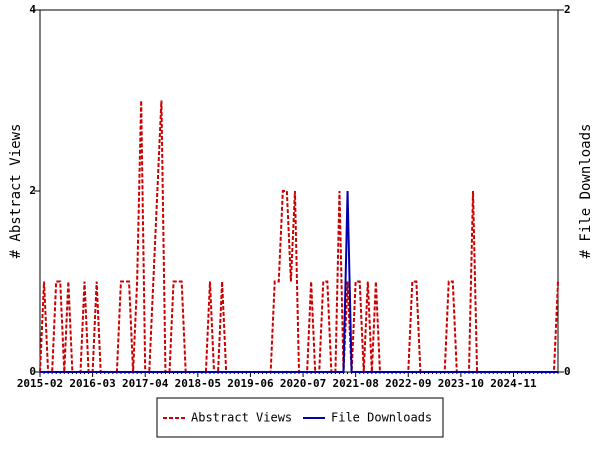 This screenshot has width=600, height=454. I want to click on y-tick-label: 2, so click(32, 190).